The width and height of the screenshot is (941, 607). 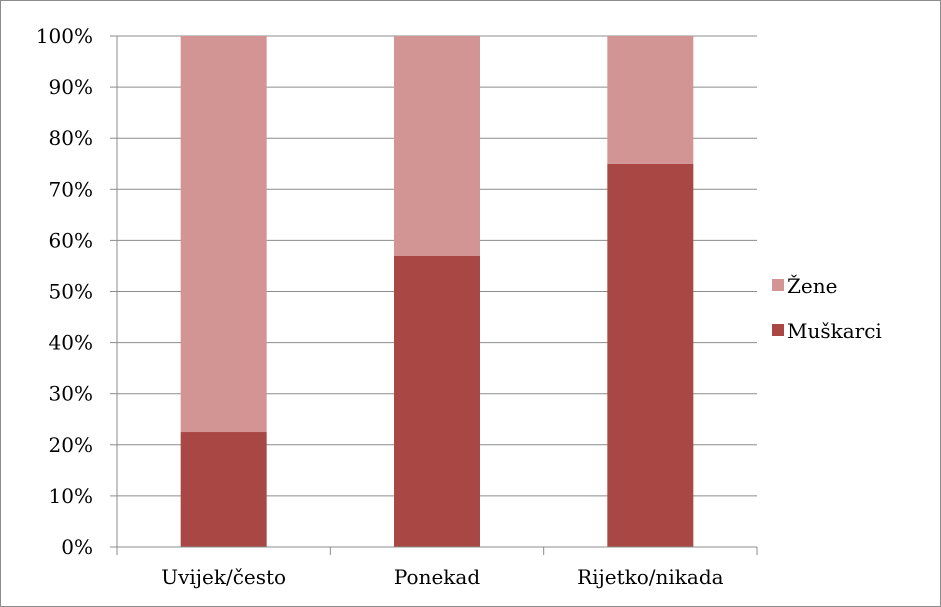 I want to click on legend-label: Žene, so click(x=812, y=286).